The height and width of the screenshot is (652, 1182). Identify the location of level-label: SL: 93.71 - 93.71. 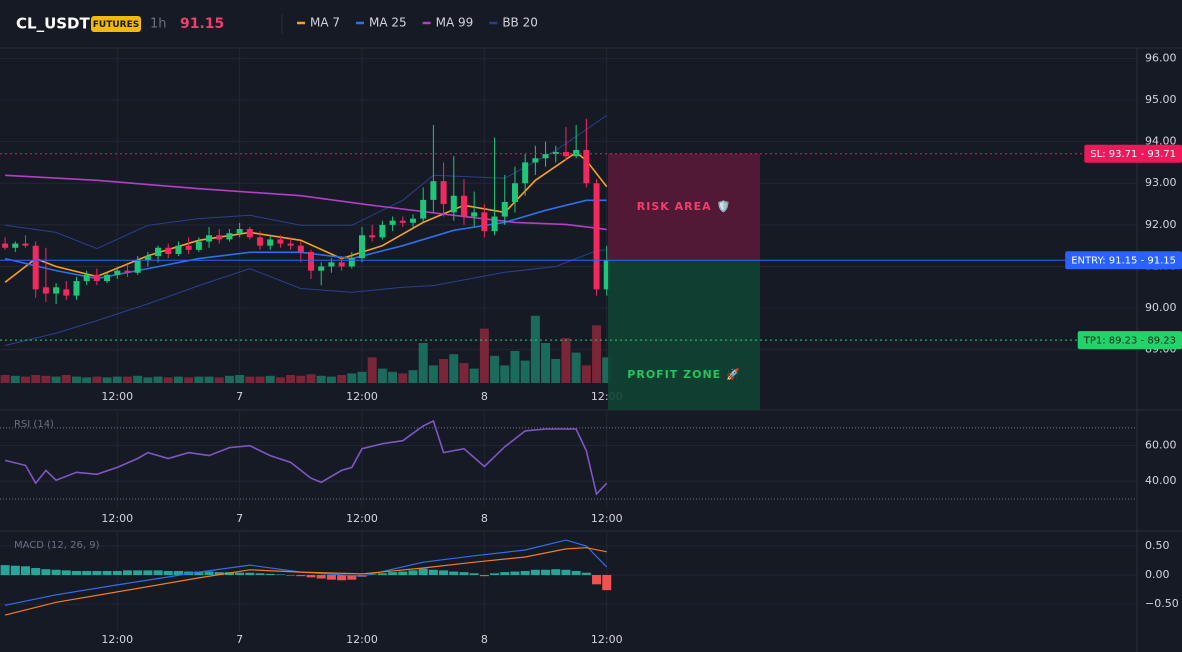
(1133, 154).